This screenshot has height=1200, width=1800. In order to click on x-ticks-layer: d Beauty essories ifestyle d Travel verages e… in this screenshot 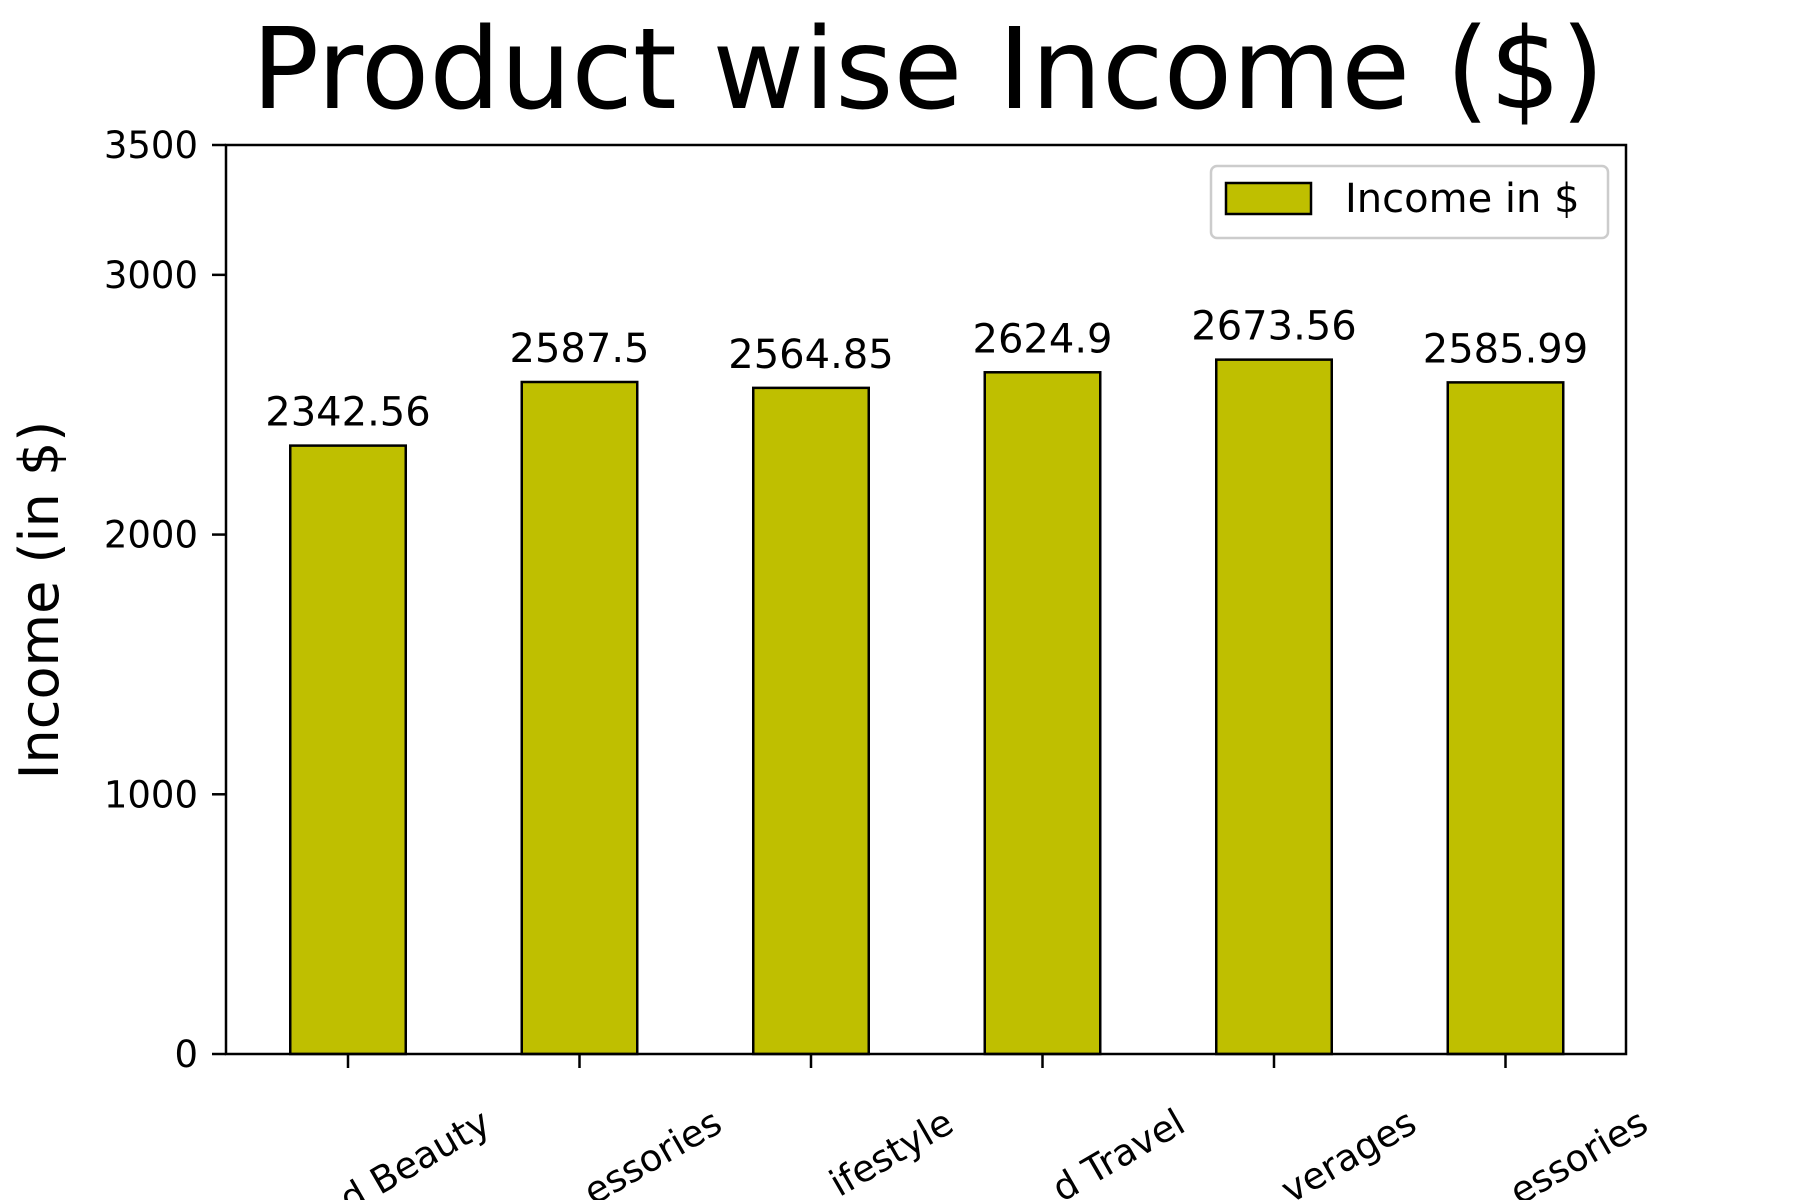, I will do `click(993, 1127)`.